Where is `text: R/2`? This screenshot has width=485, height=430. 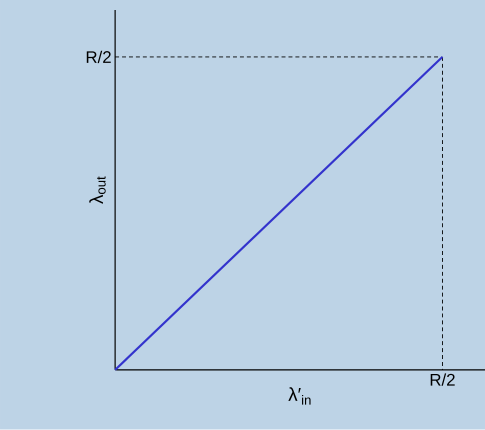 text: R/2 is located at coordinates (442, 380).